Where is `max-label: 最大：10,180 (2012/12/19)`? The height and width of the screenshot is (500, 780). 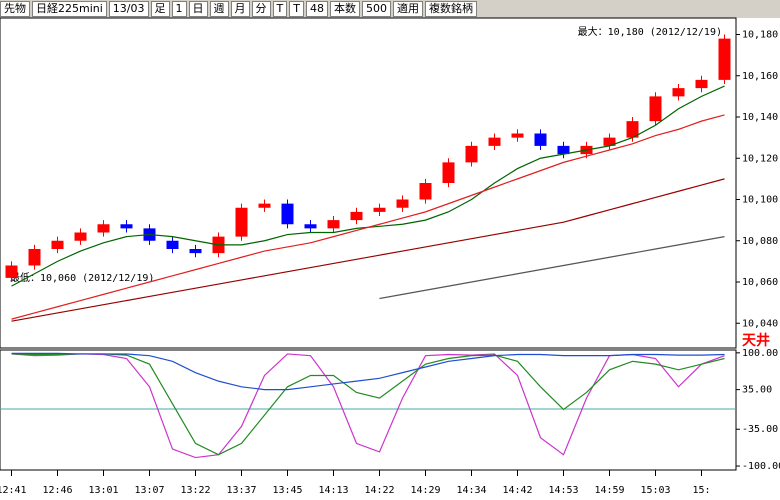 max-label: 最大：10,180 (2012/12/19) is located at coordinates (650, 31).